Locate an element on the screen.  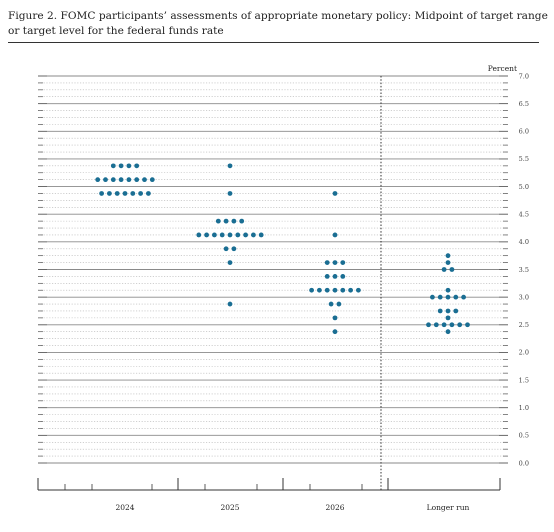
y-tick-label: 4.0 is located at coordinates (524, 242).